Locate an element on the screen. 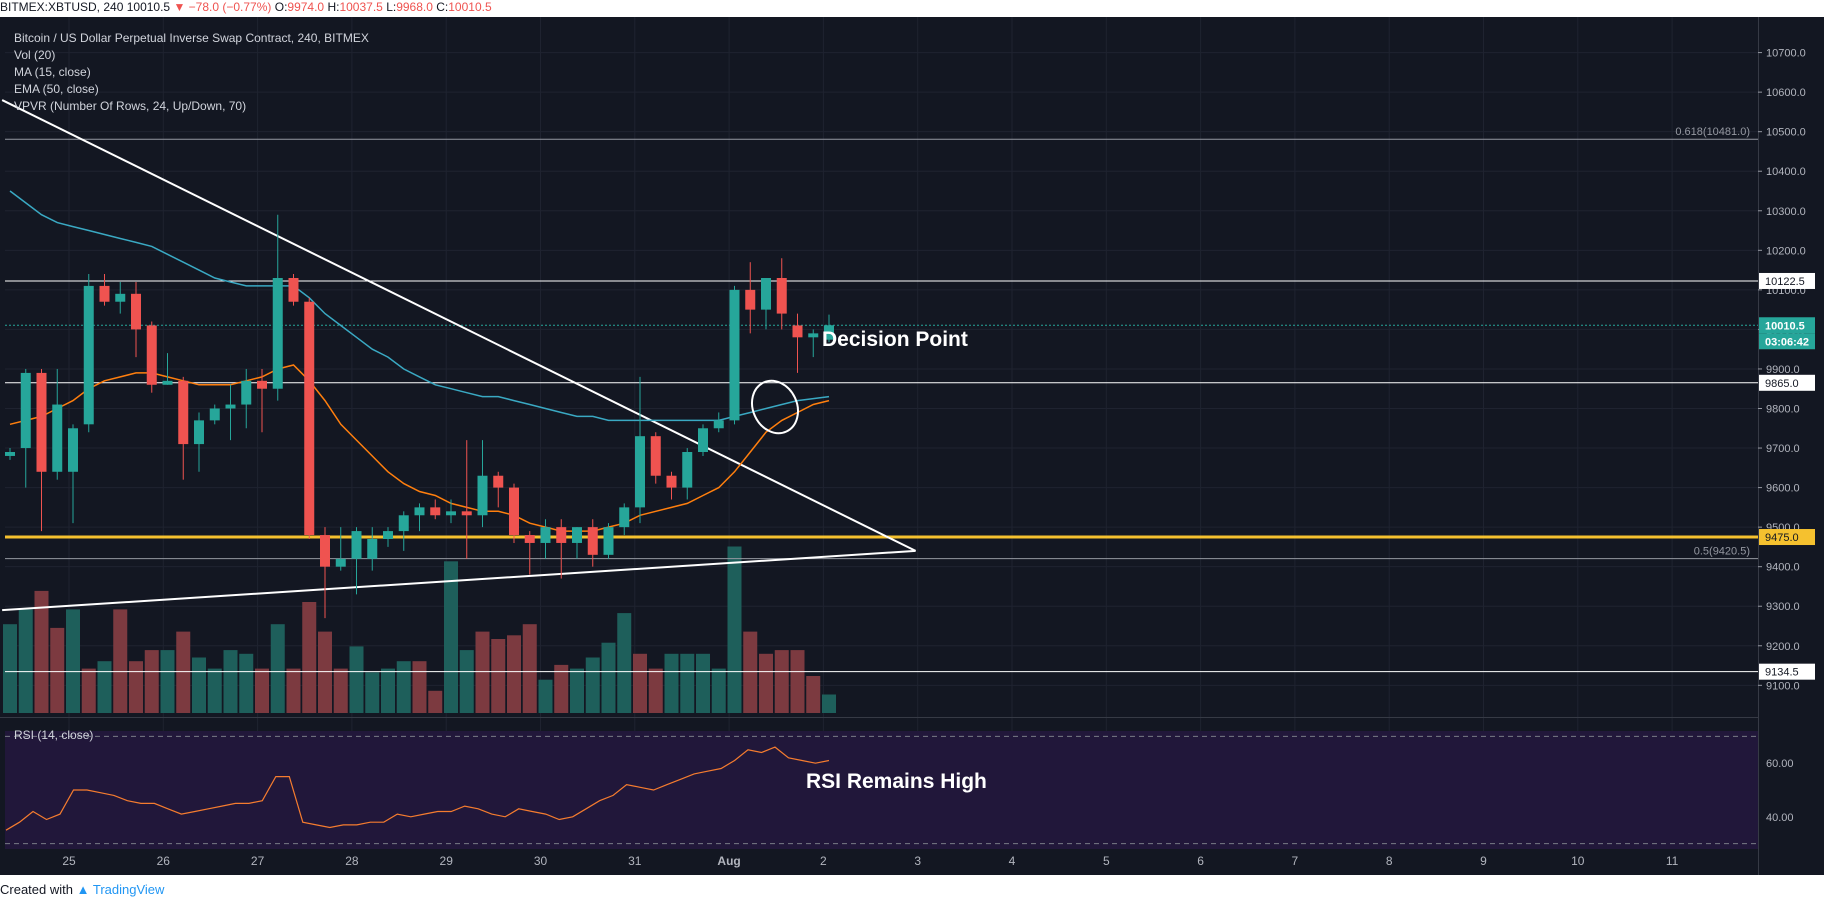 This screenshot has height=904, width=1824. price-tick-label: 9200.0 is located at coordinates (1783, 647).